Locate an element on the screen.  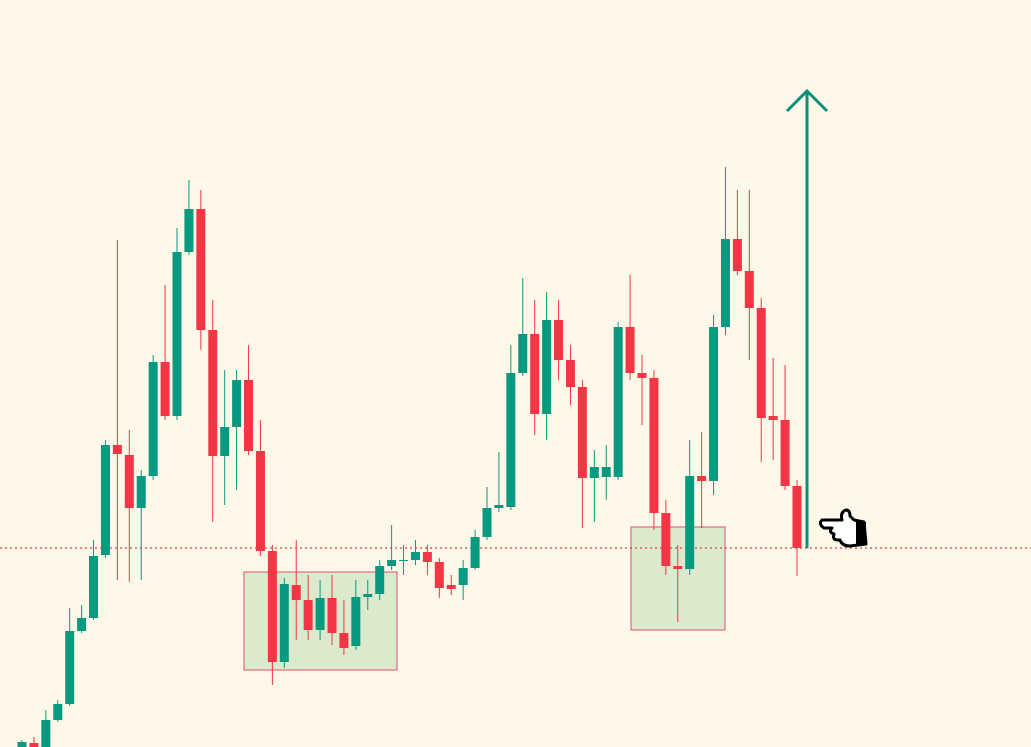
hand-outline is located at coordinates (843, 528).